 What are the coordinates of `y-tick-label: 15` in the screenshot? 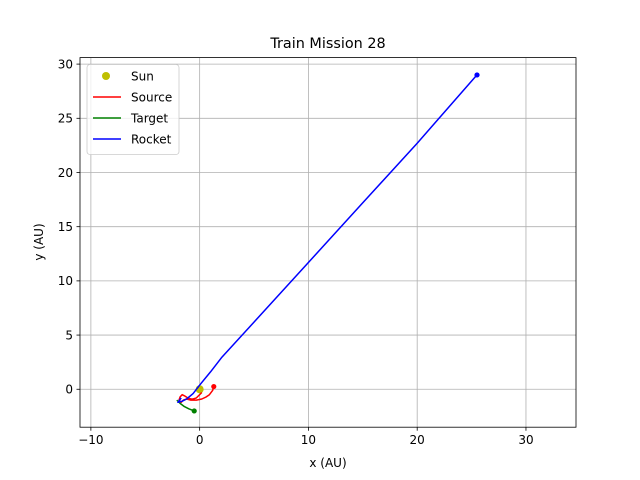 It's located at (65, 227).